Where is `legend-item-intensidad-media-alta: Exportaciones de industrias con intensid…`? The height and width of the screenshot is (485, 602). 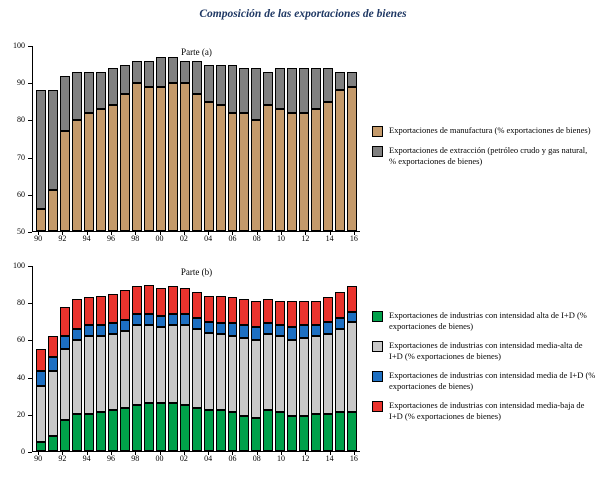 legend-item-intensidad-media-alta: Exportaciones de industrias con intensid… is located at coordinates (484, 351).